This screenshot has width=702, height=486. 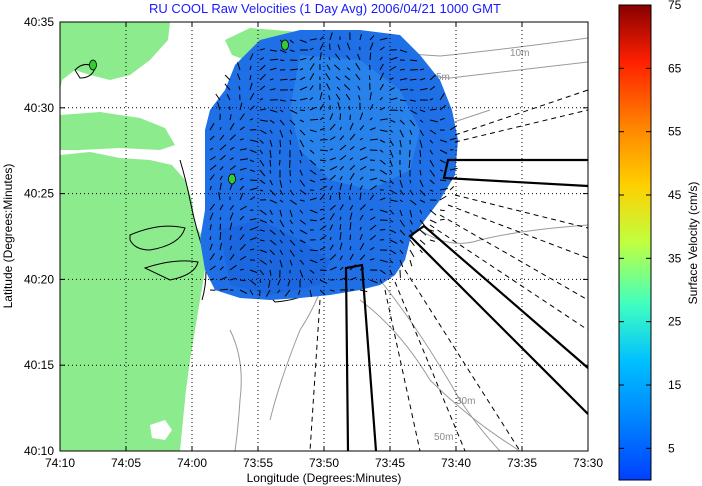 I want to click on colorbar-ticks: 5 15 25 35 45 55 65 75, so click(x=650, y=227).